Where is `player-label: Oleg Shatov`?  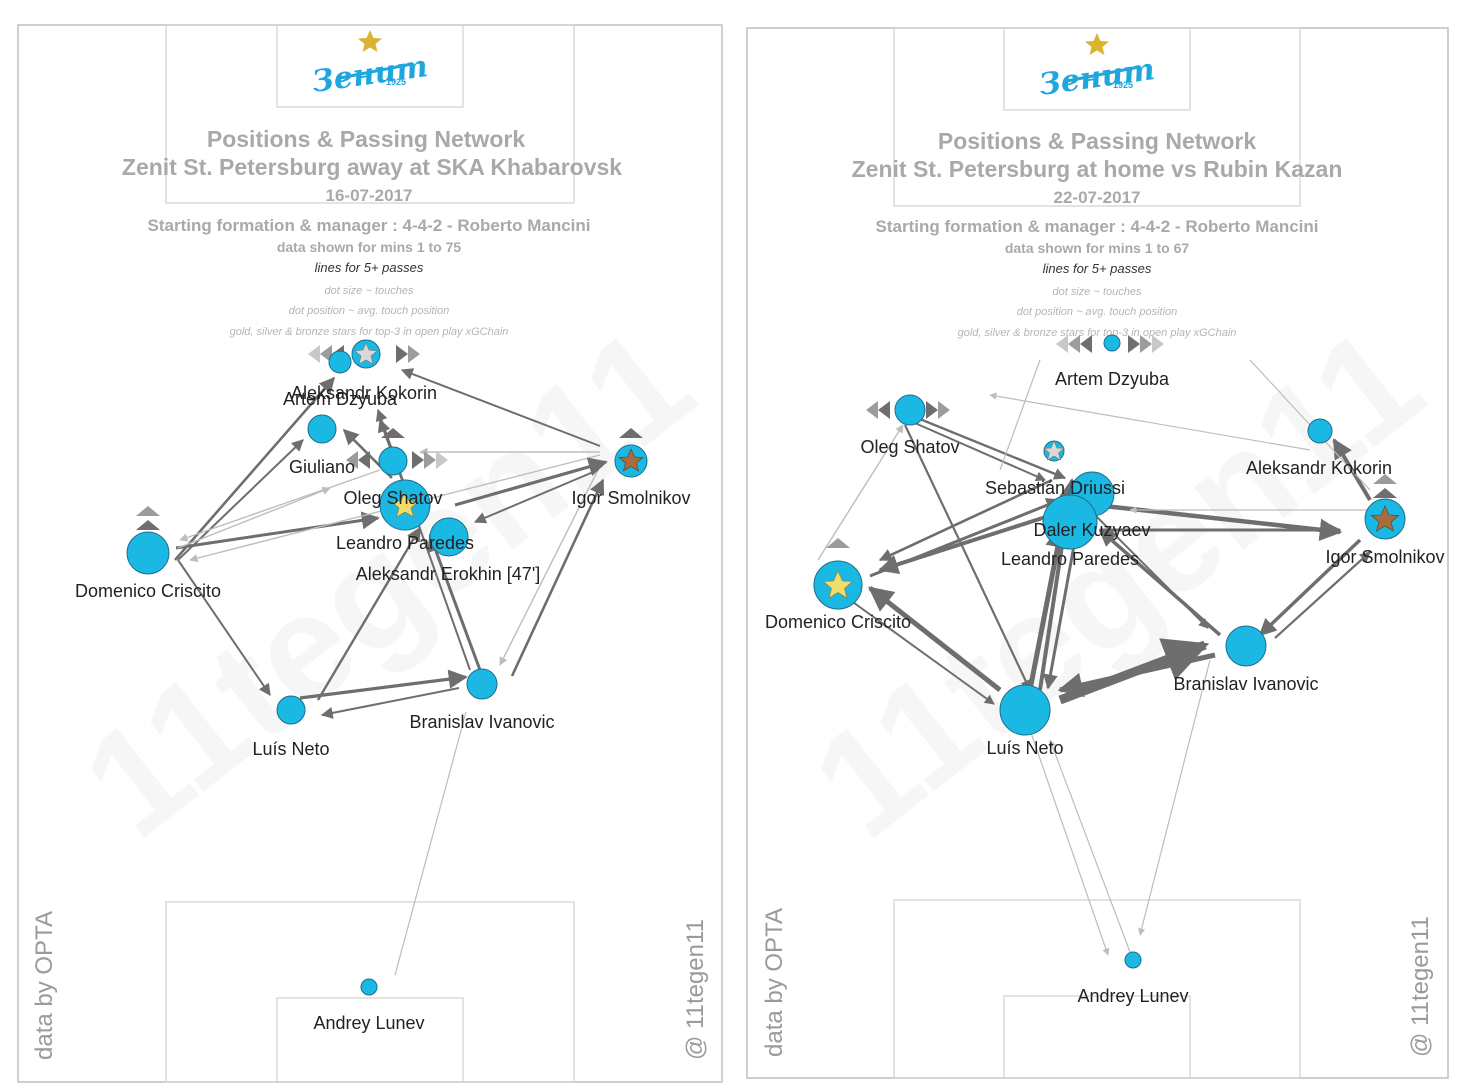 player-label: Oleg Shatov is located at coordinates (909, 447).